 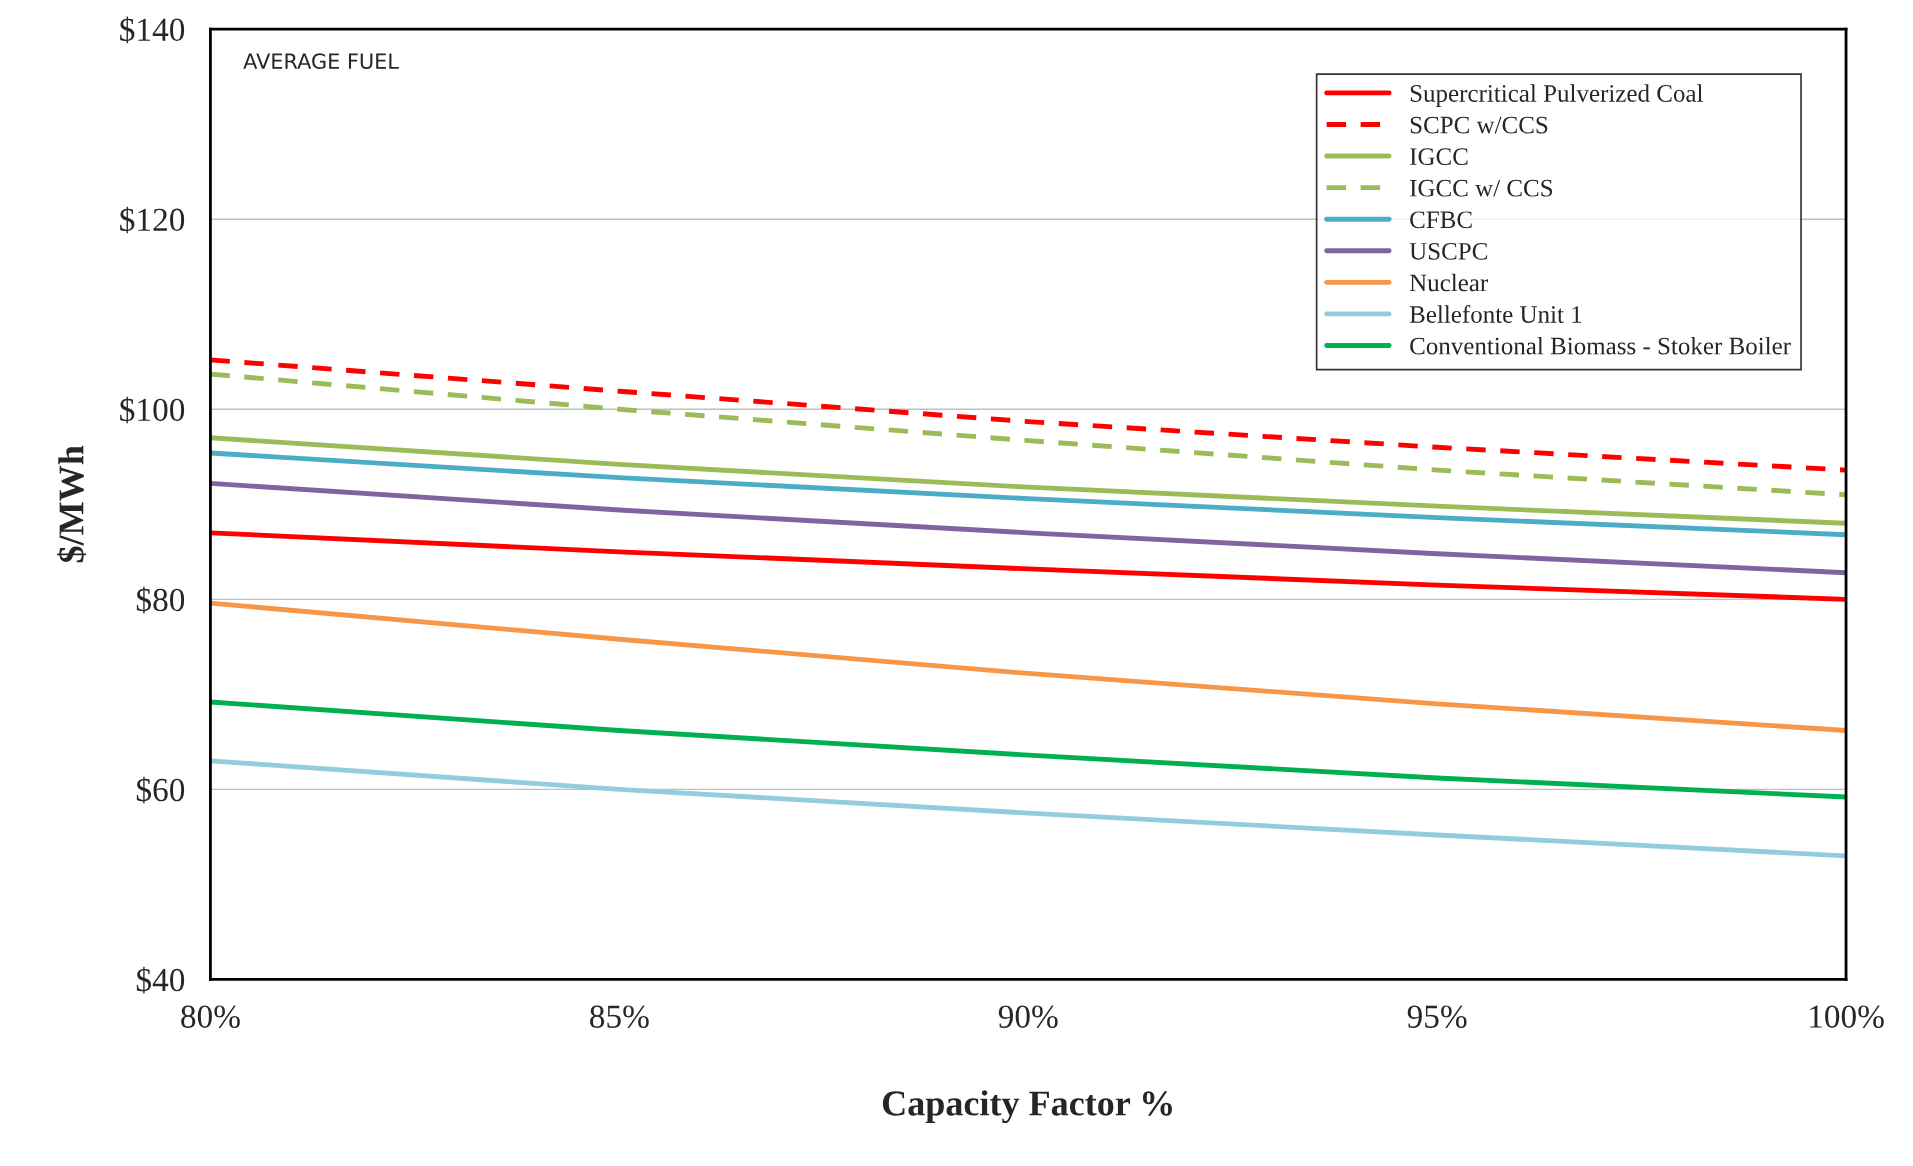 I want to click on x-tick-label: 90%, so click(x=1028, y=1017).